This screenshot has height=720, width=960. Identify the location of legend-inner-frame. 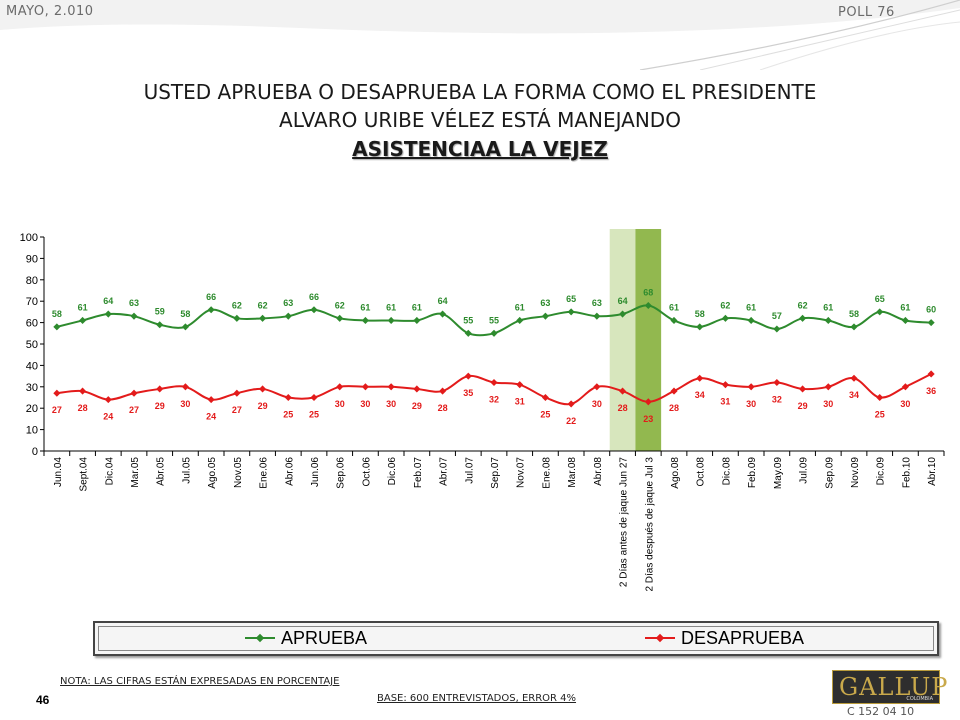
(516, 638).